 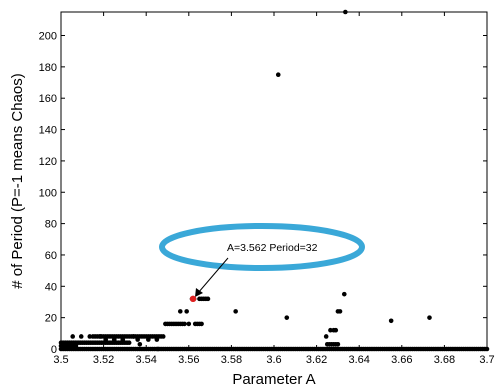 What do you see at coordinates (273, 379) in the screenshot?
I see `x-axis-title: Parameter A` at bounding box center [273, 379].